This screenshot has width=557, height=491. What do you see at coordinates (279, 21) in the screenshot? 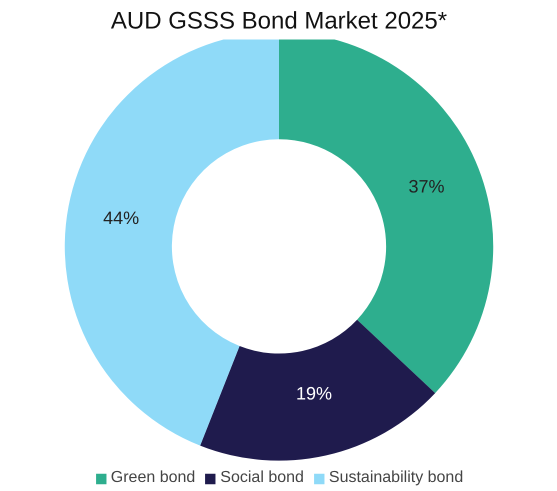
I see `chart-title: AUD GSSS Bond Market 2025*` at bounding box center [279, 21].